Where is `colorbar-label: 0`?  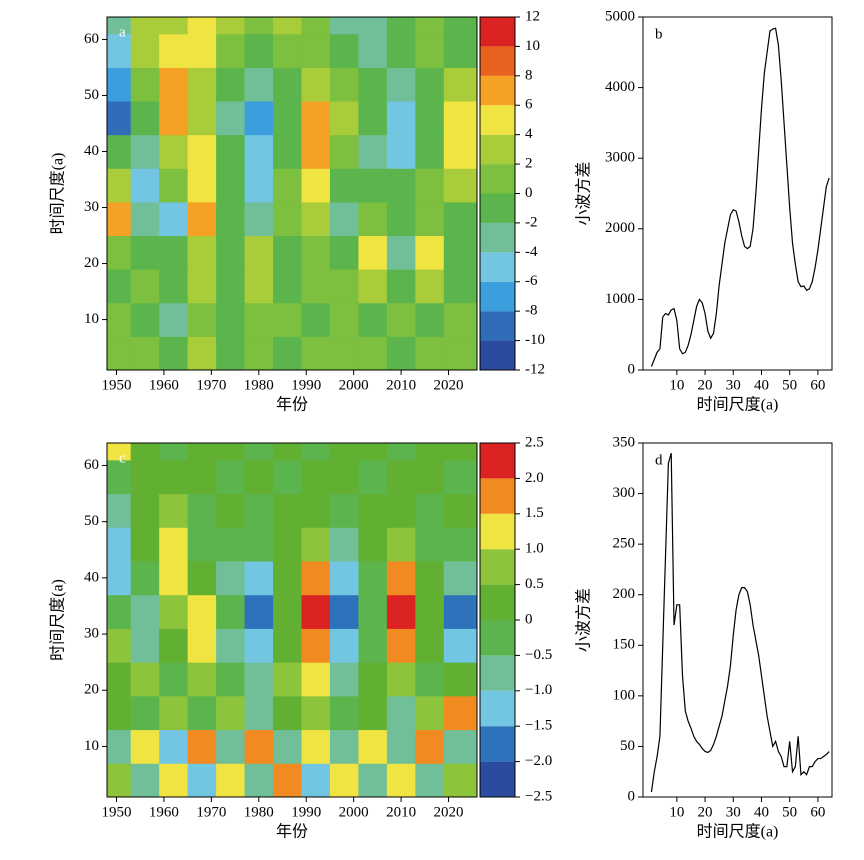 colorbar-label: 0 is located at coordinates (529, 193).